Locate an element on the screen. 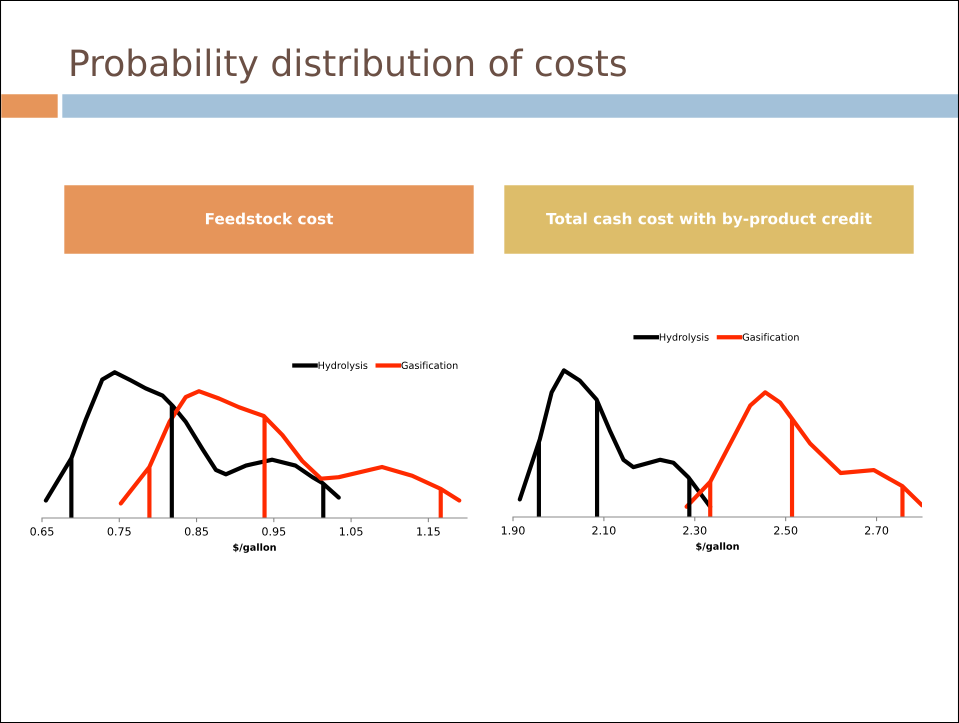  x-tick-label: 2.50 is located at coordinates (786, 530).